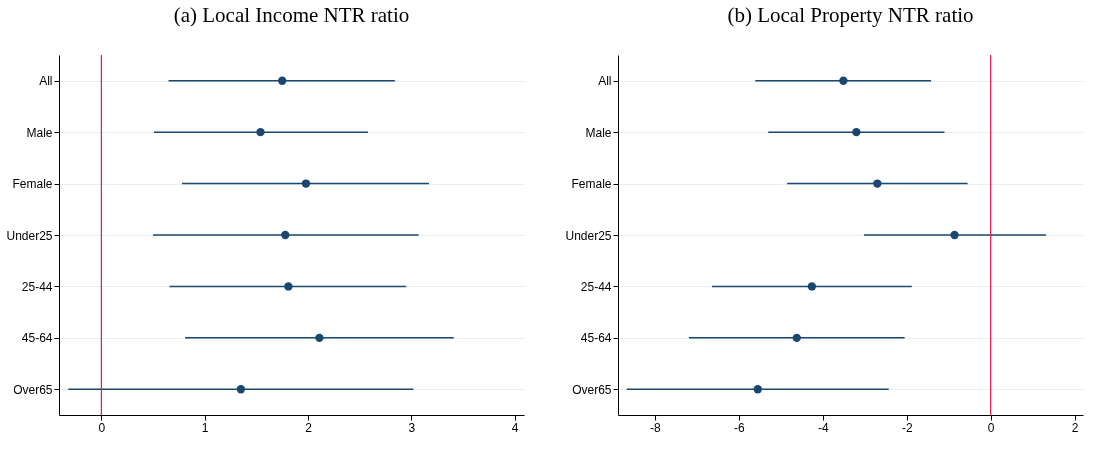  Describe the element at coordinates (740, 427) in the screenshot. I see `x-tick-label: -6` at that location.